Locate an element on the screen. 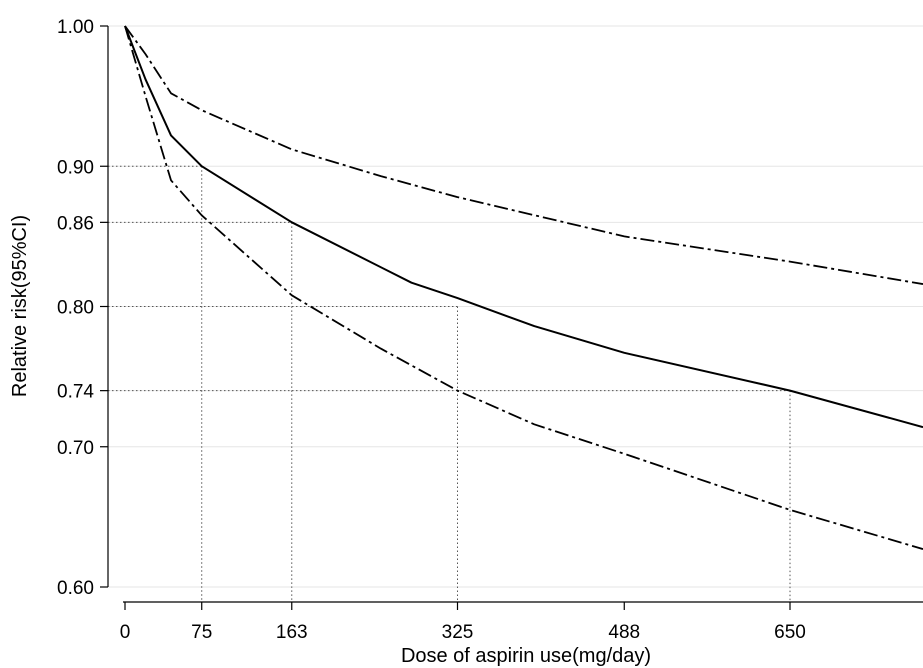 The height and width of the screenshot is (668, 923). y-tick-label-1: 0.70 is located at coordinates (75, 448).